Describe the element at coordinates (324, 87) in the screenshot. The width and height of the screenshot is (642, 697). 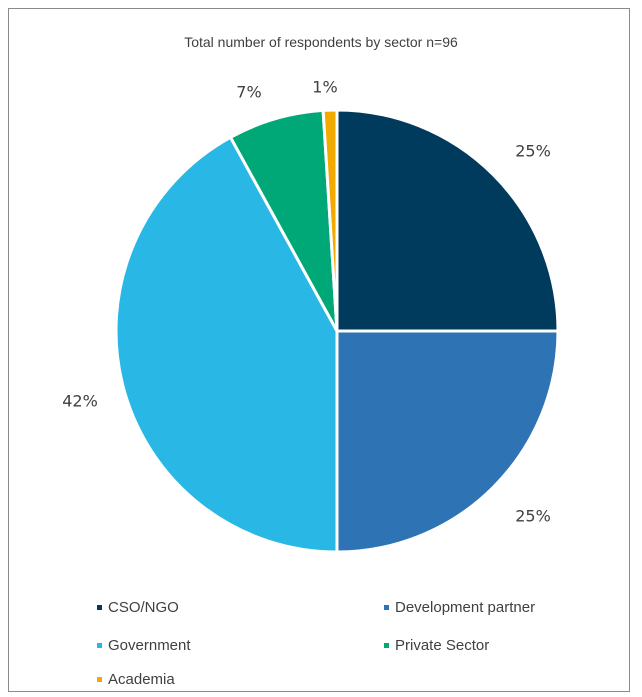
I see `data-label-academia: 1%` at that location.